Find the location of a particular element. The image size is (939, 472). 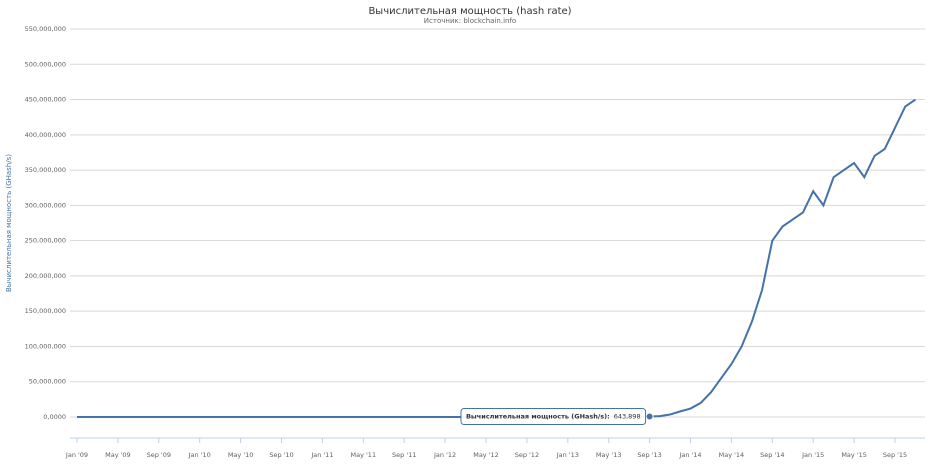

y-tick-label: 100,000,000 is located at coordinates (45, 346).